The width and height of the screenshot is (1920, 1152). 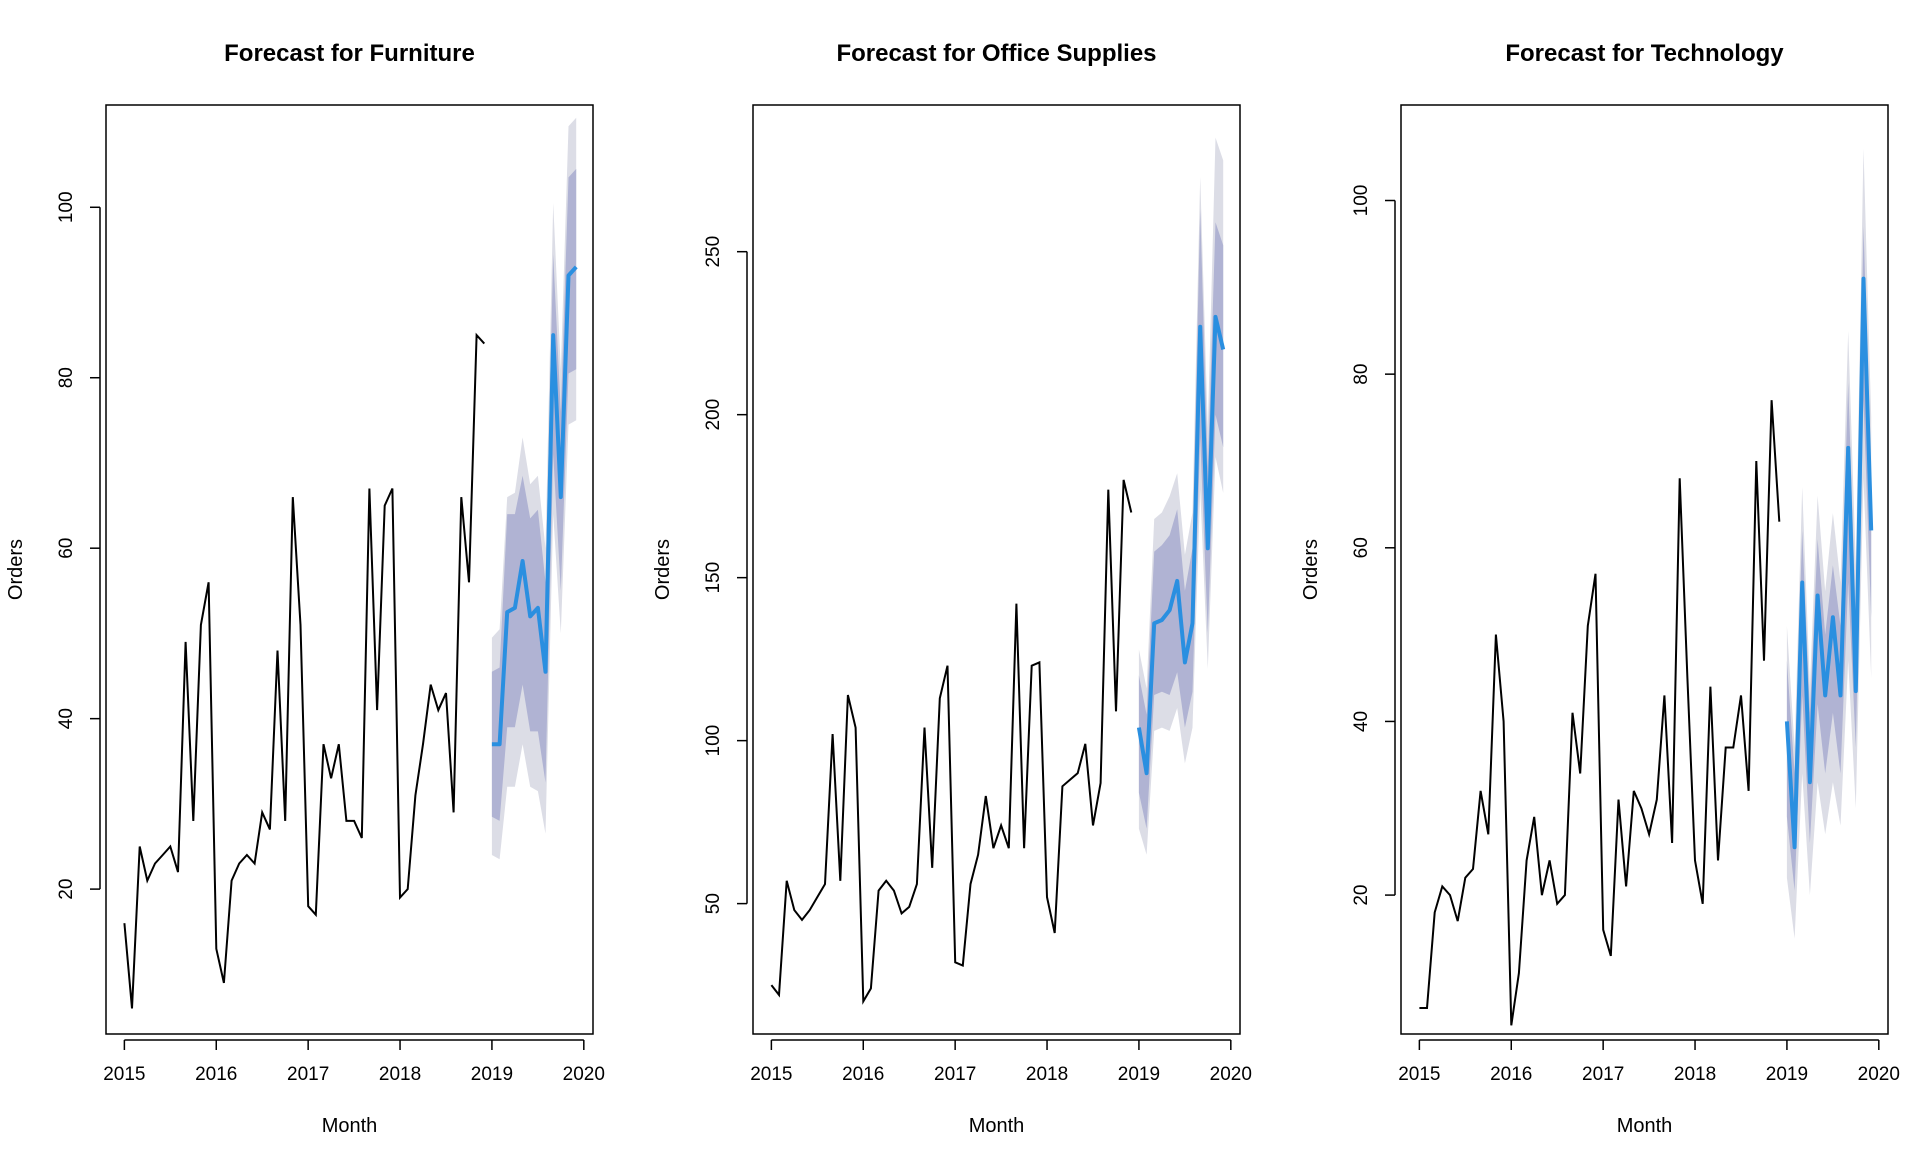 What do you see at coordinates (349, 53) in the screenshot?
I see `chart-title: Forecast for Furniture` at bounding box center [349, 53].